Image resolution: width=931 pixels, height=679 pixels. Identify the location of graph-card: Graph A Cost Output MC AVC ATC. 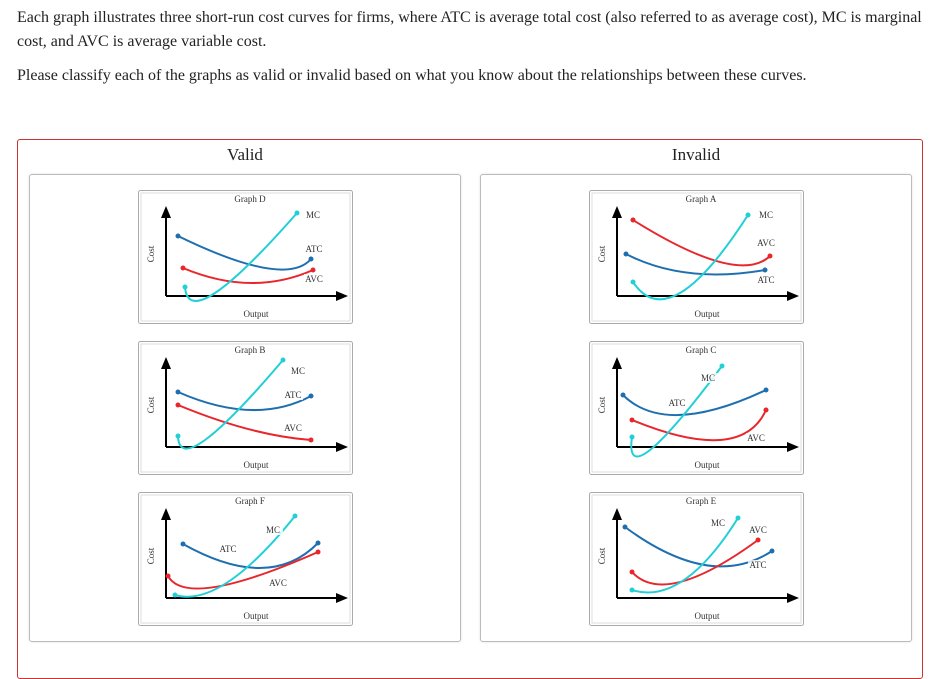
(696, 257).